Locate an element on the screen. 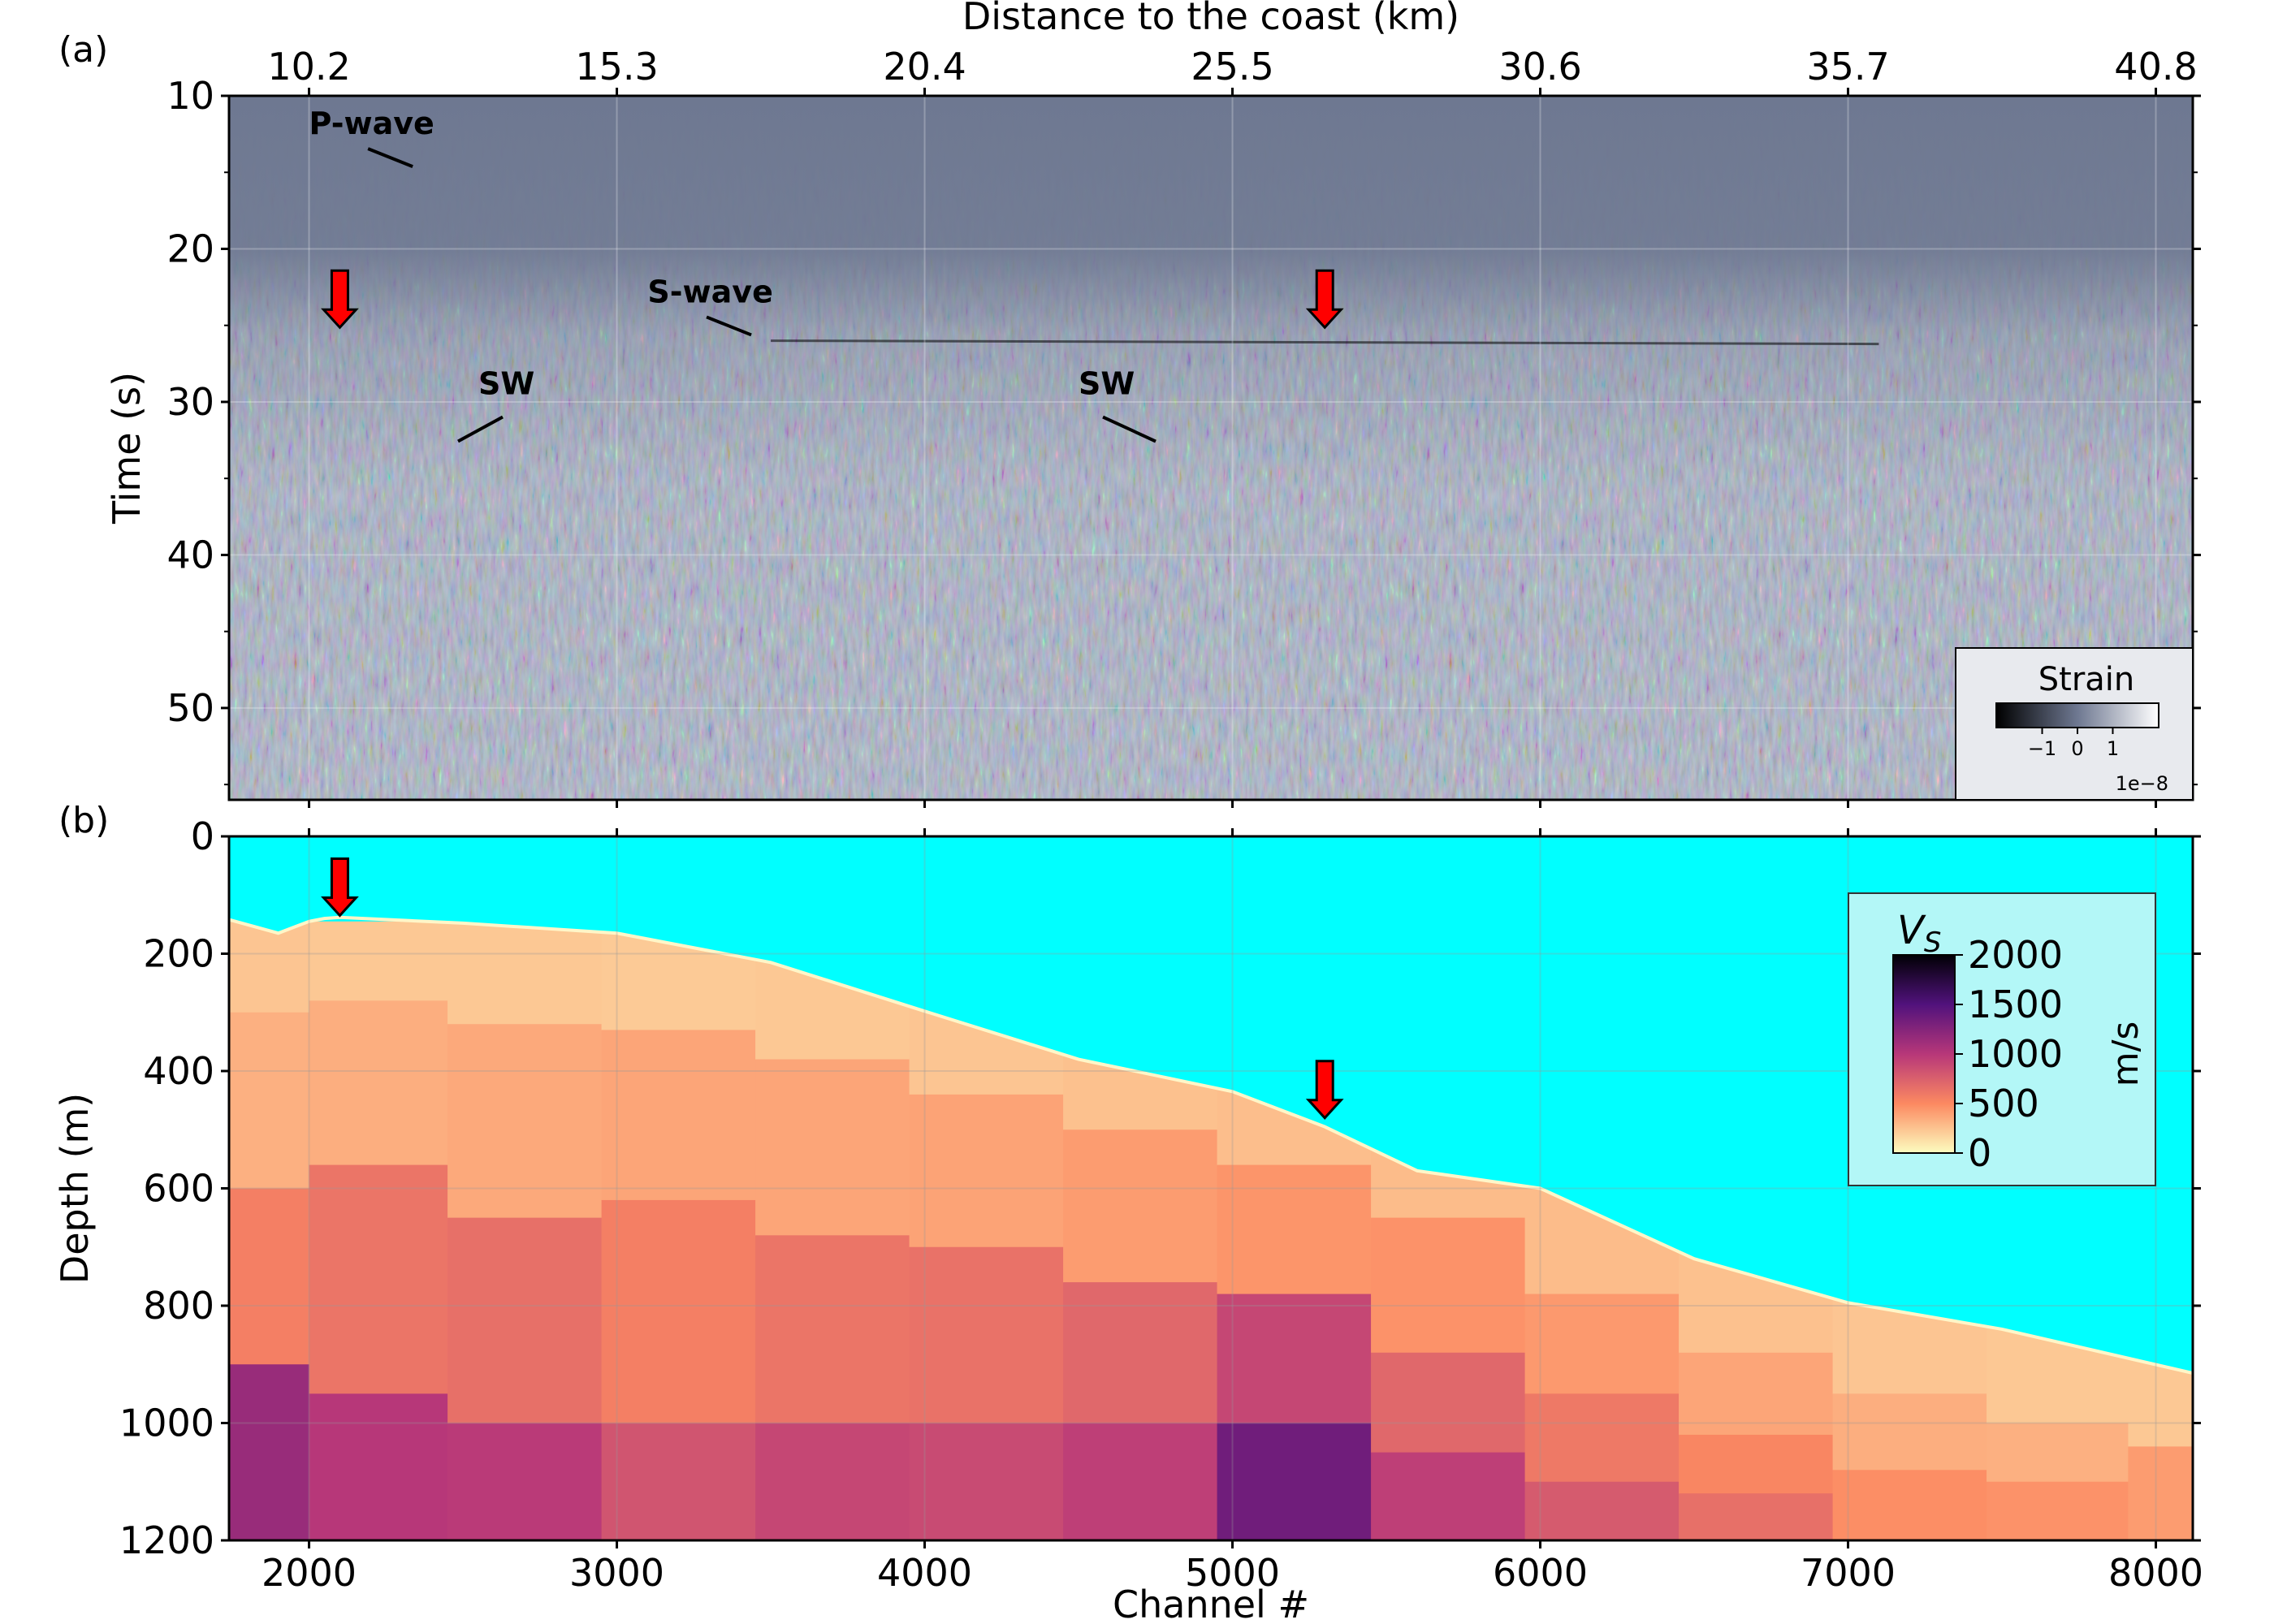 Image resolution: width=2274 pixels, height=1624 pixels. panel-a-annotations: P-wave S-wave SW SW is located at coordinates (733, 275).